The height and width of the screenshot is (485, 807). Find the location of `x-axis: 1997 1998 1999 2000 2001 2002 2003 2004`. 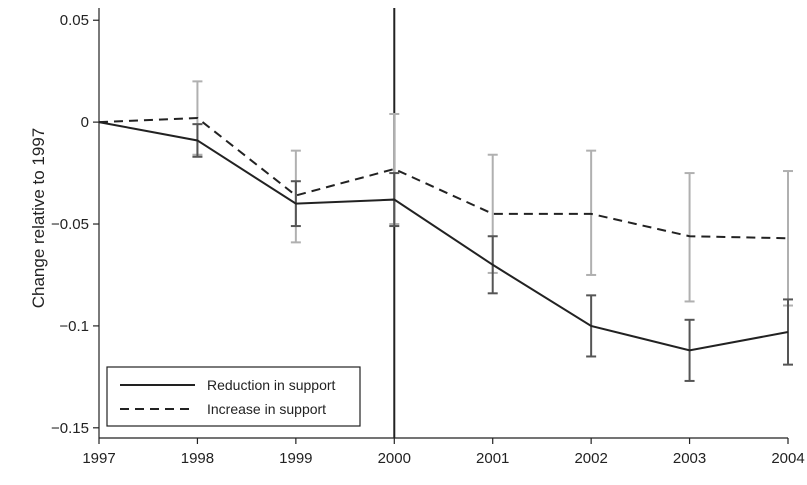

x-axis: 1997 1998 1999 2000 2001 2002 2003 2004 is located at coordinates (443, 452).